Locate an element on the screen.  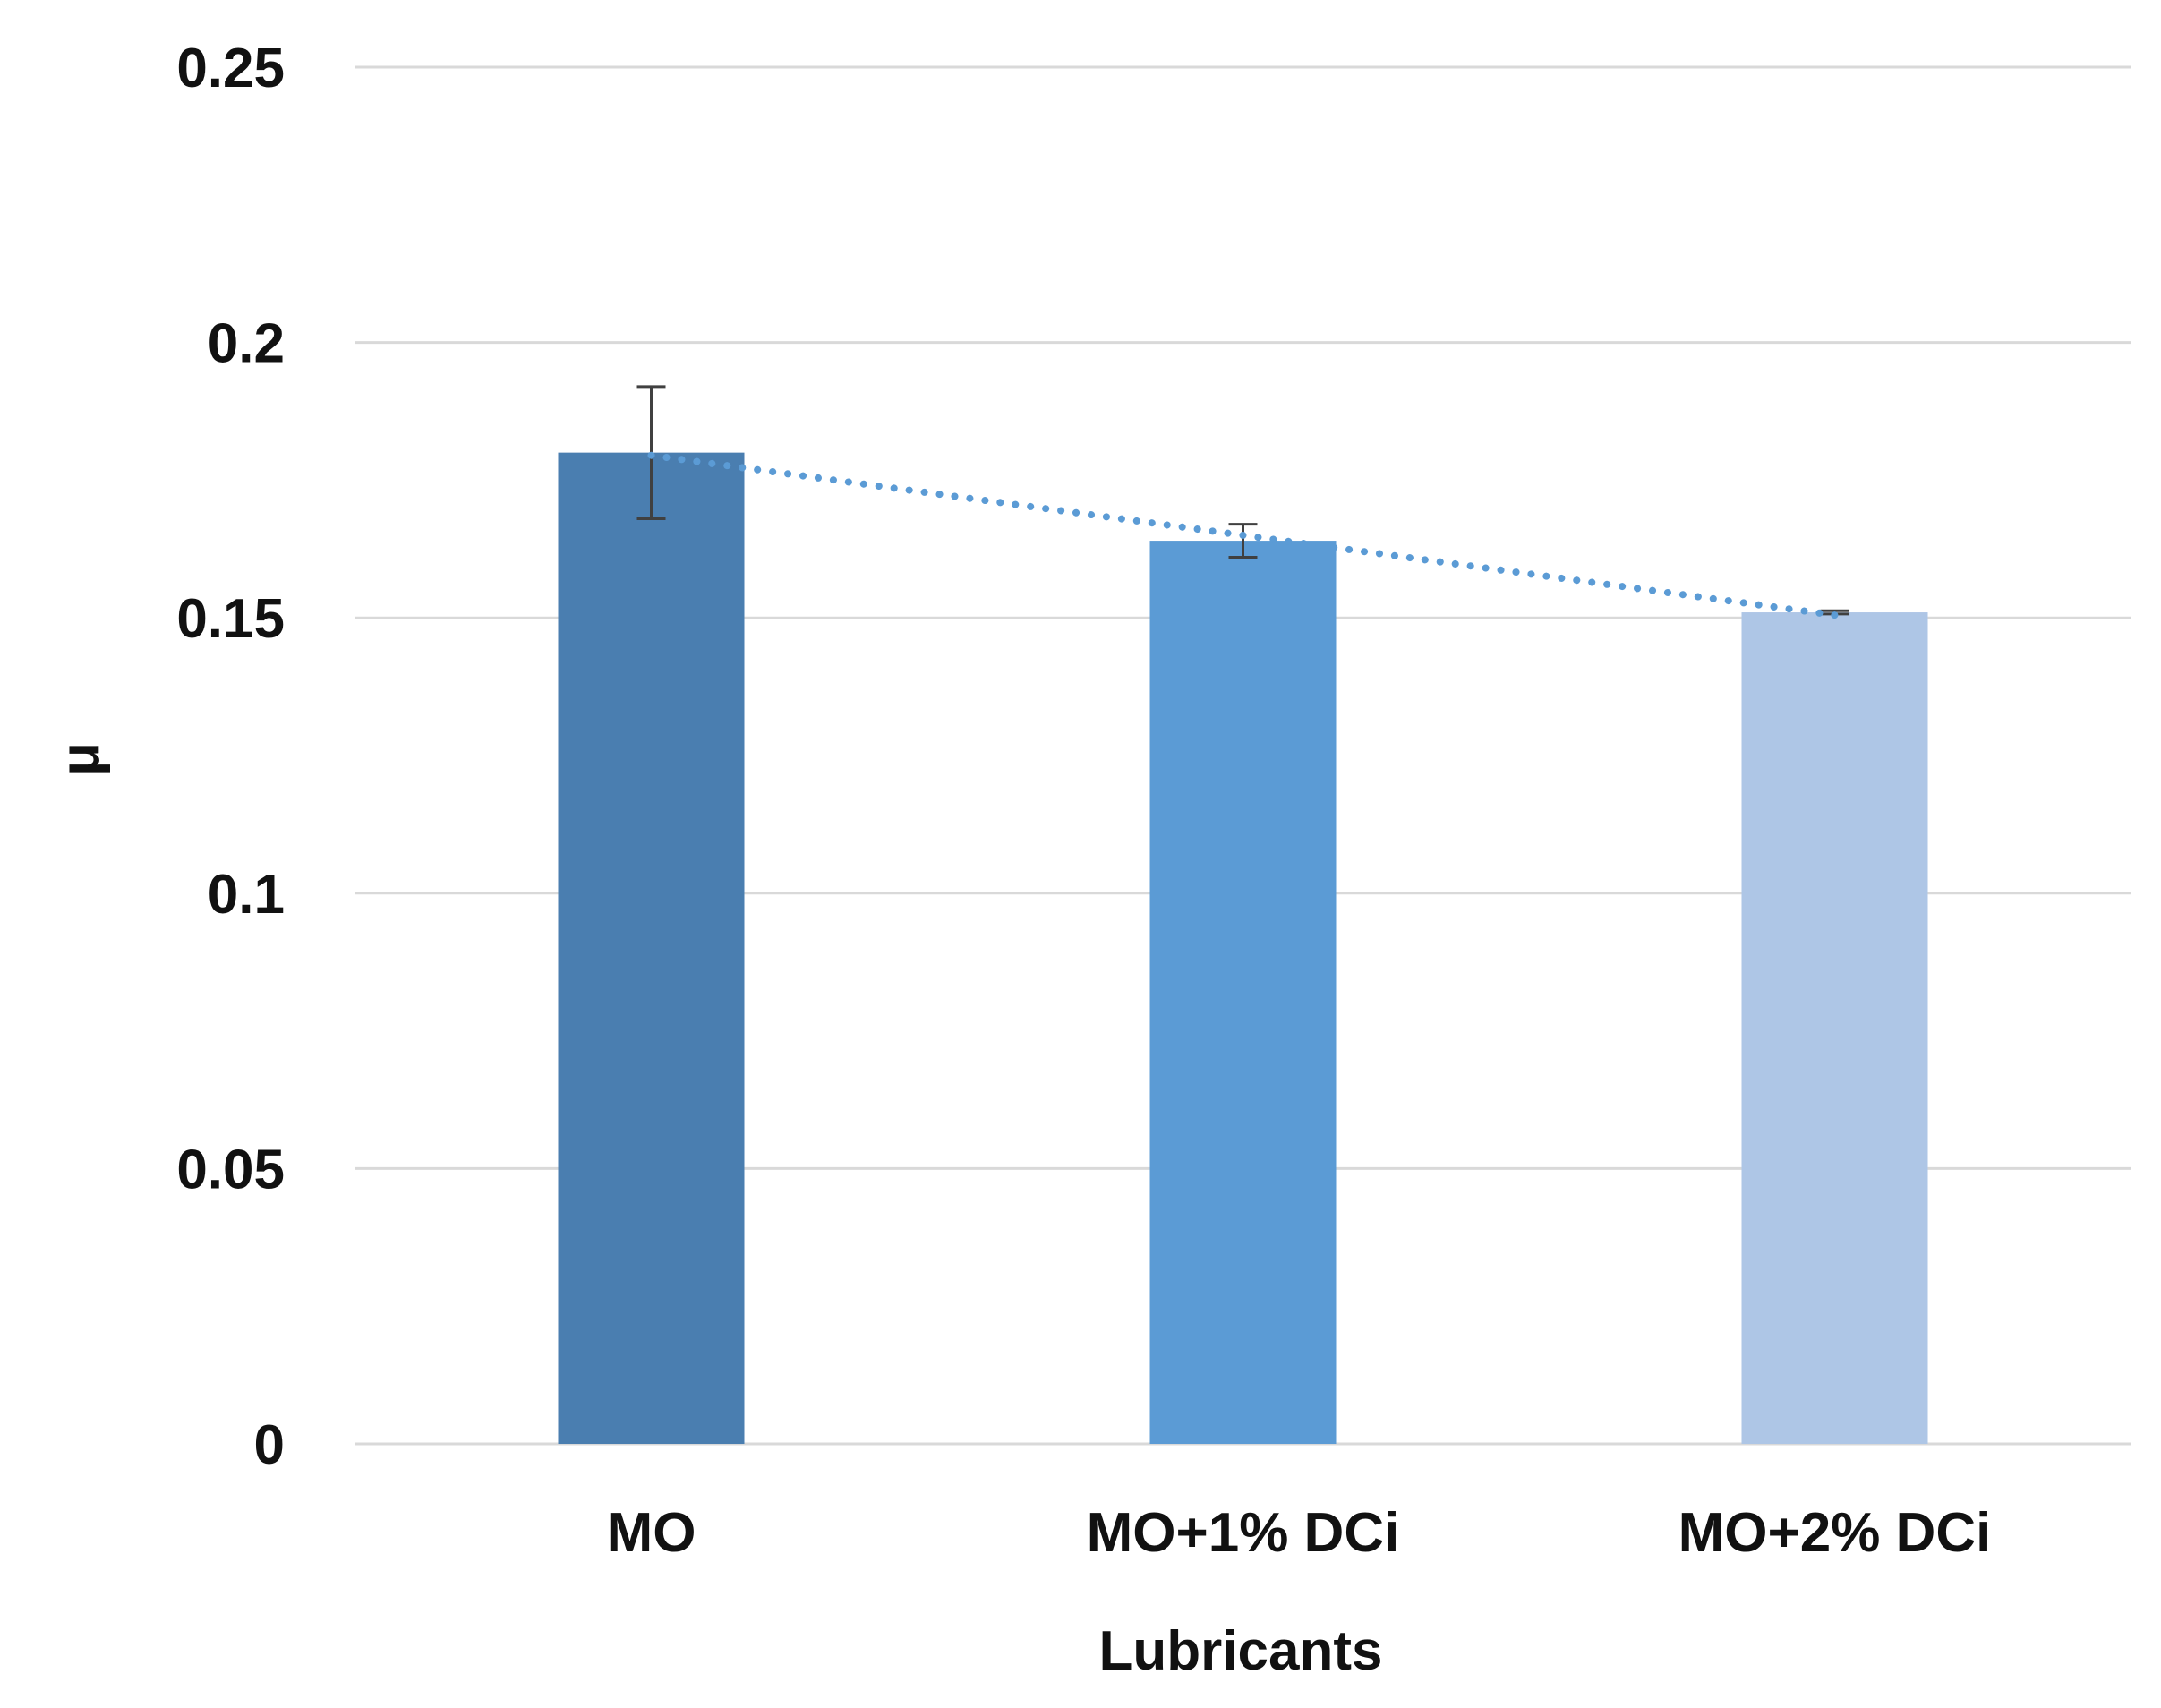
y-tick-label: 0.05 is located at coordinates (231, 1169).